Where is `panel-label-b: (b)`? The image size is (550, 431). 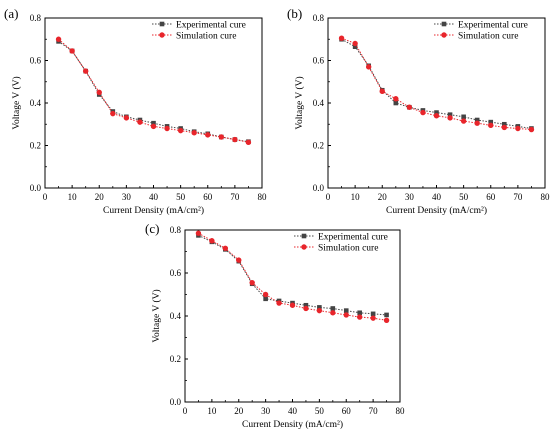 panel-label-b: (b) is located at coordinates (295, 13).